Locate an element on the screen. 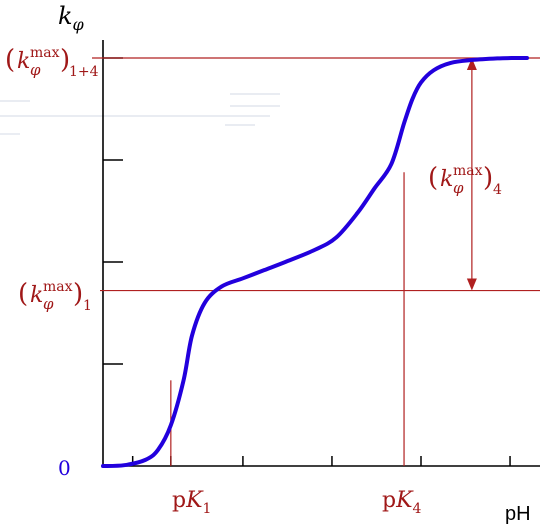 The height and width of the screenshot is (532, 550). kmax4-arrow-head-top is located at coordinates (471, 64).